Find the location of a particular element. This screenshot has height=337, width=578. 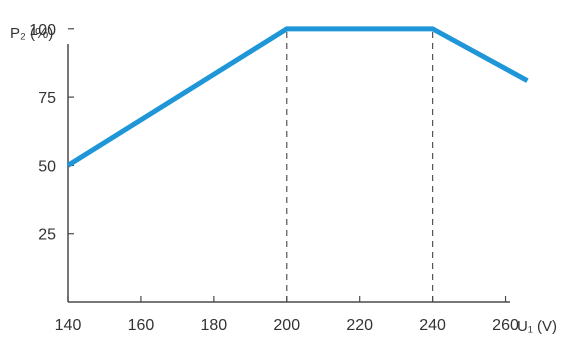

x-tick-label: 220 is located at coordinates (359, 325).